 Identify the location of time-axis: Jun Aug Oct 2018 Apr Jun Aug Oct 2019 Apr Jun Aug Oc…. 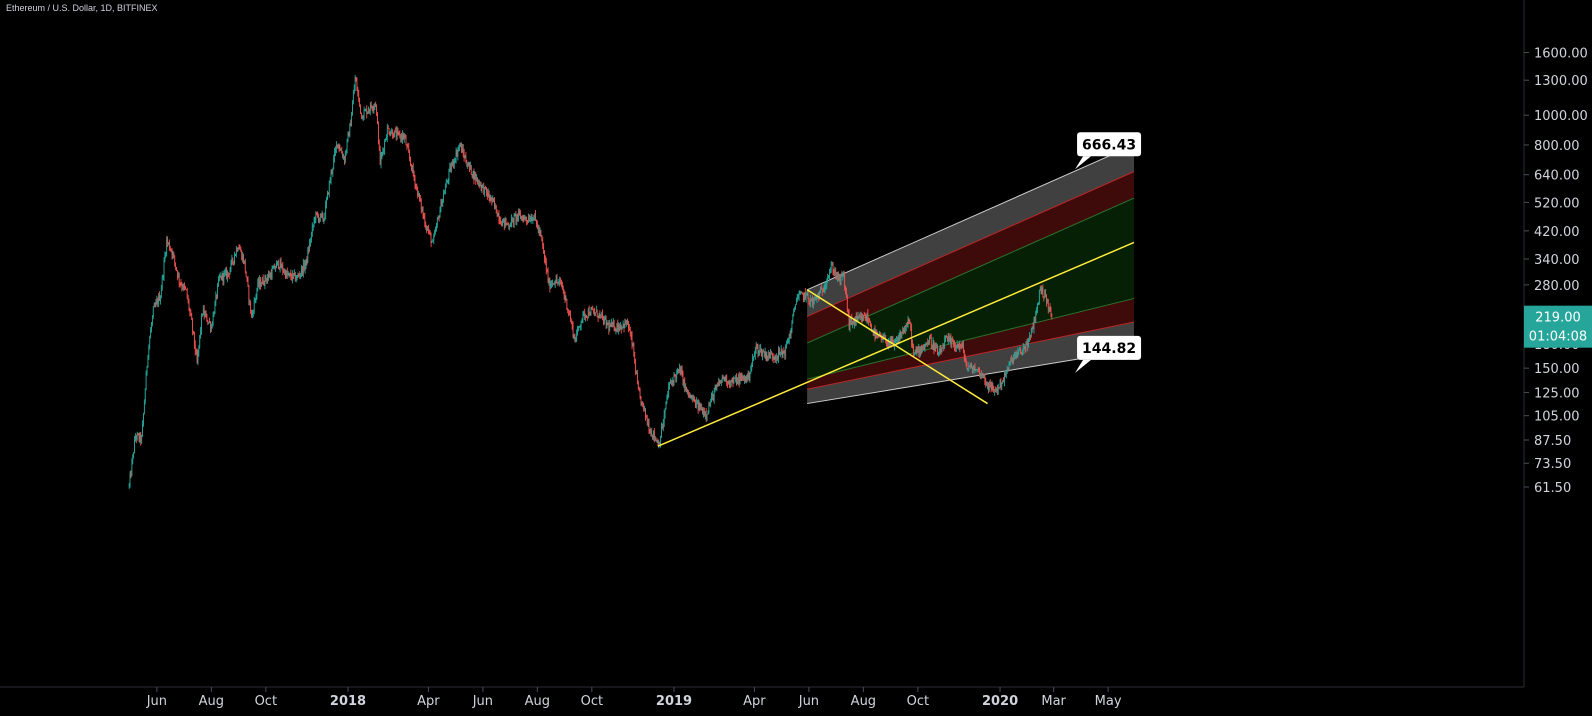
(762, 697).